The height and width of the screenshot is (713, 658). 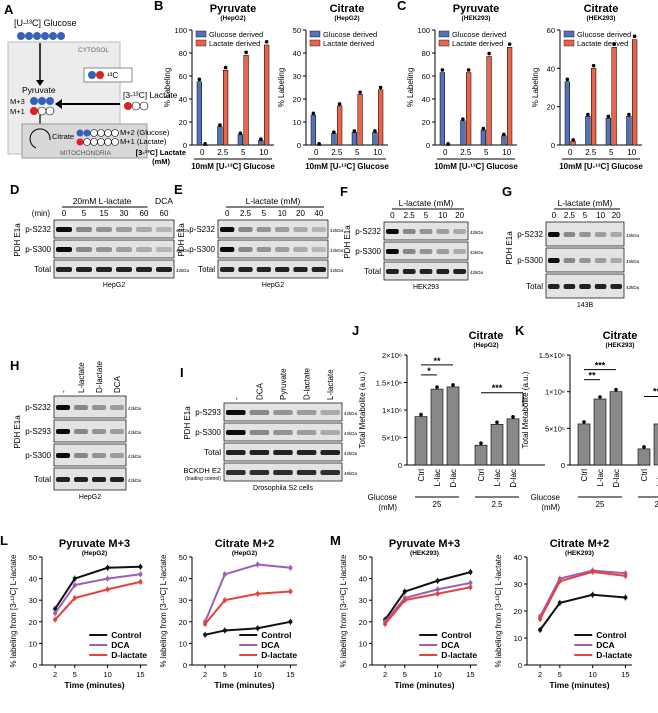 I want to click on y-axis-label: % Labeling, so click(x=410, y=88).